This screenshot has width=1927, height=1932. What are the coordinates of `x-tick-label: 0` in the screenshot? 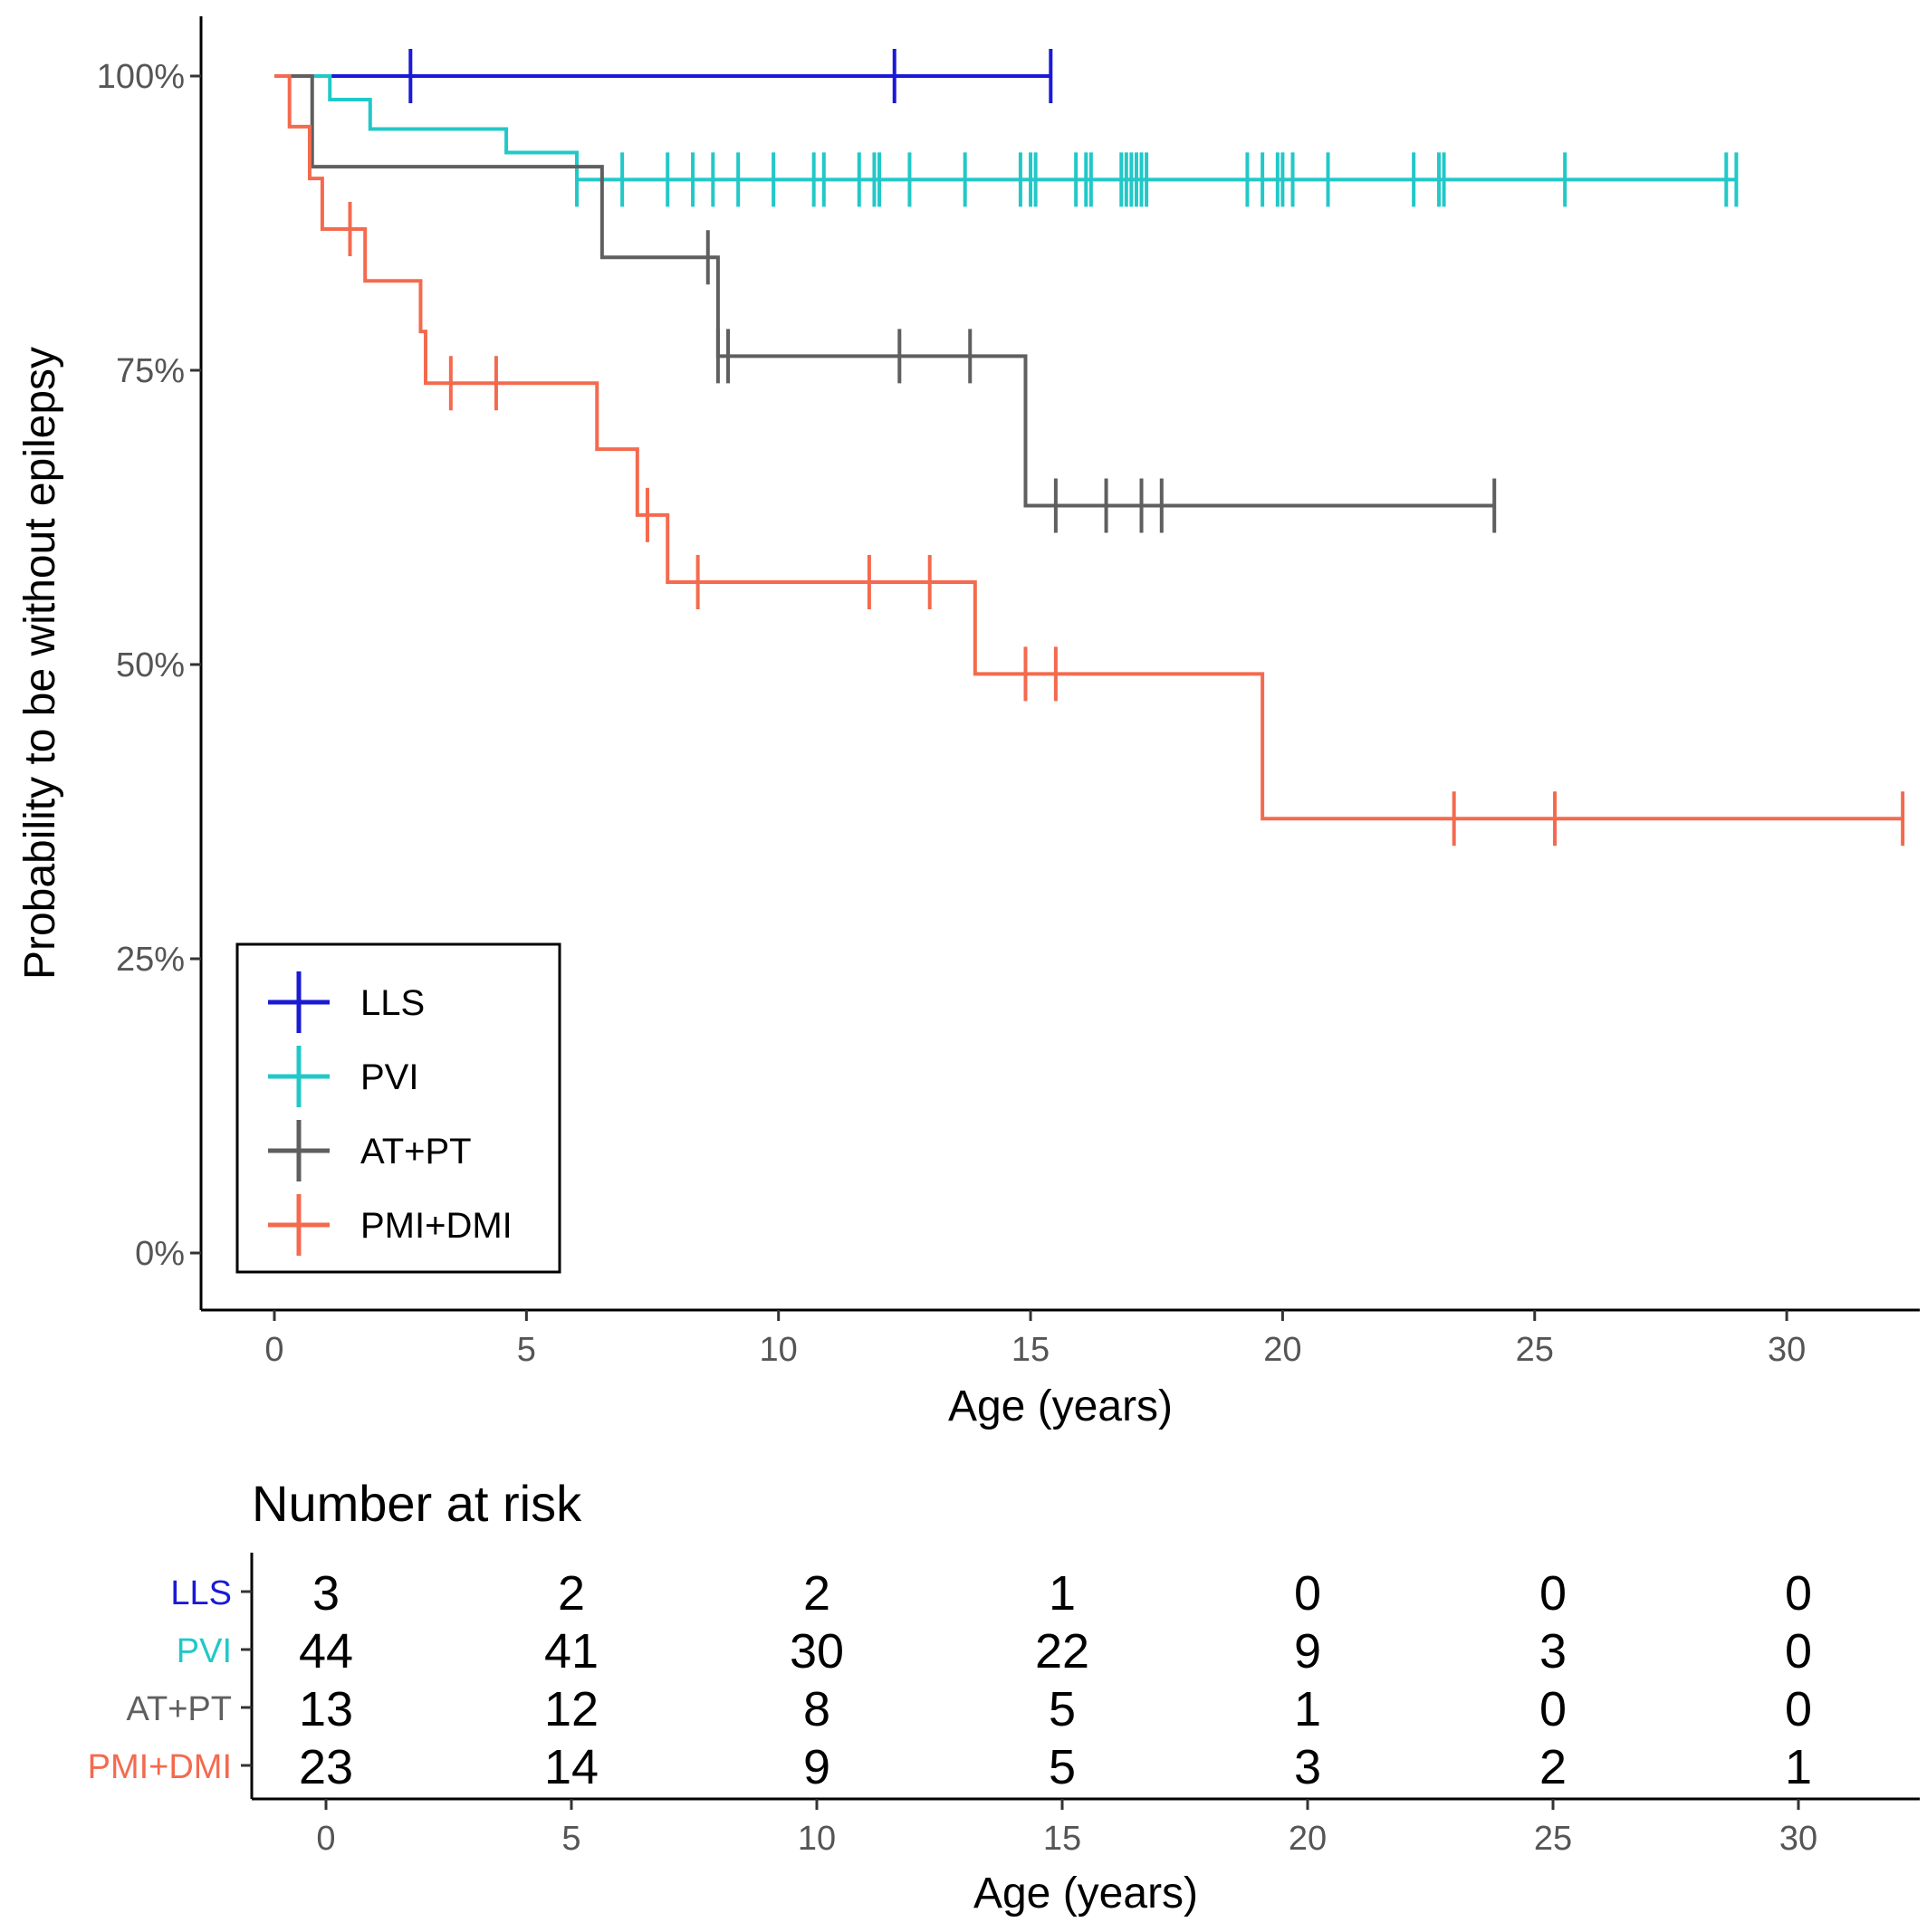 It's located at (273, 1350).